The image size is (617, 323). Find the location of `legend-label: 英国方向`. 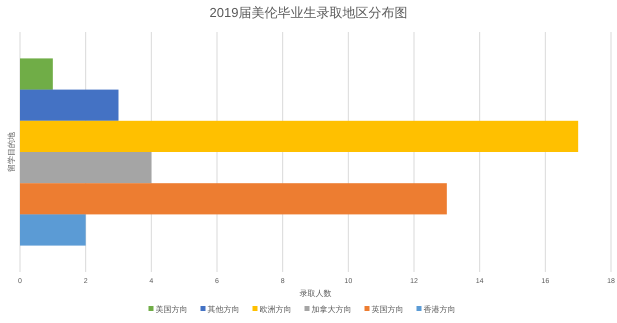

legend-label: 英国方向 is located at coordinates (388, 309).